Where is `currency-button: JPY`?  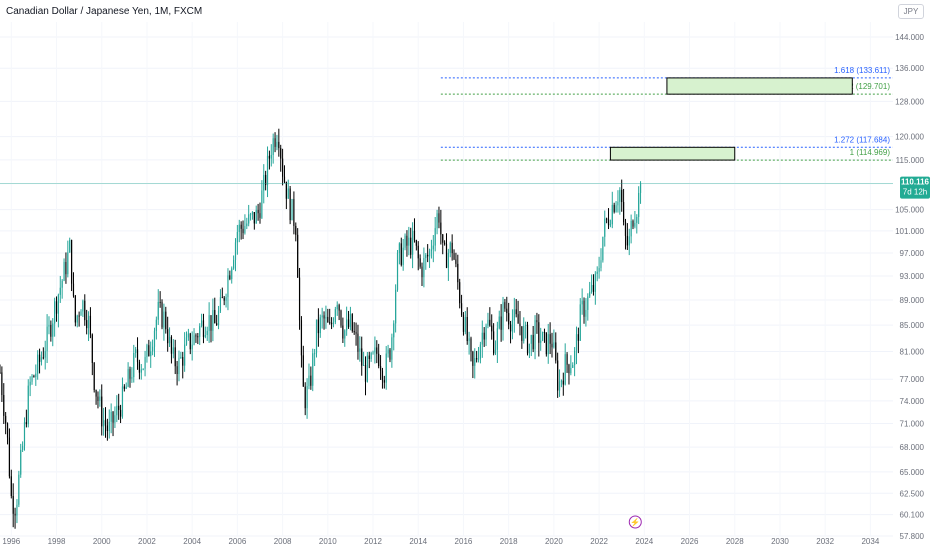
currency-button: JPY is located at coordinates (911, 11).